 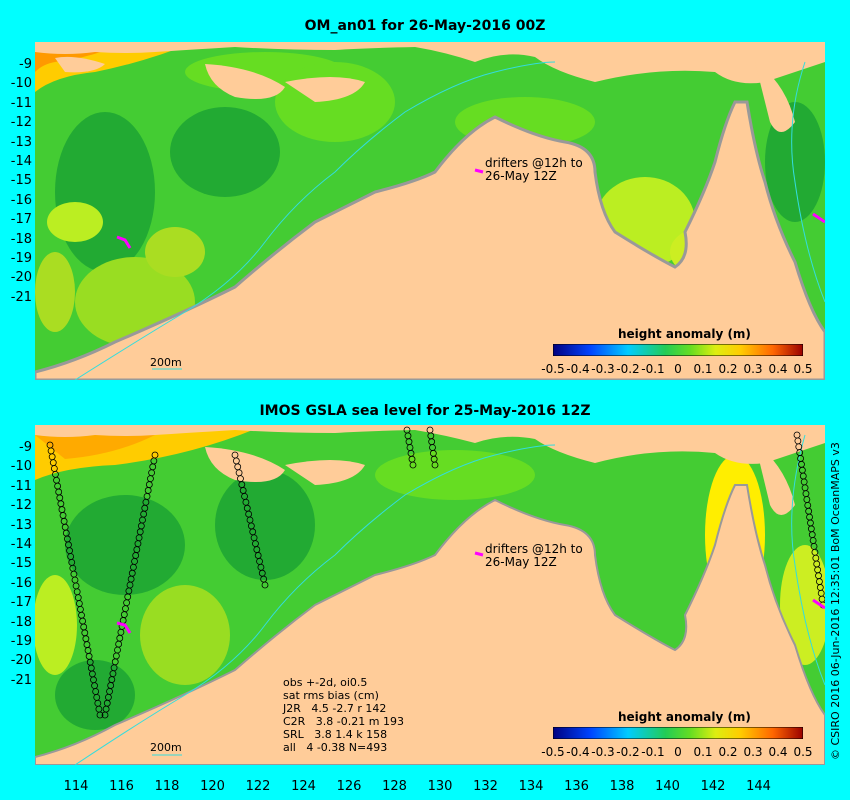 I want to click on stats-line: J2R 4.5 -2.7 r 142, so click(x=335, y=708).